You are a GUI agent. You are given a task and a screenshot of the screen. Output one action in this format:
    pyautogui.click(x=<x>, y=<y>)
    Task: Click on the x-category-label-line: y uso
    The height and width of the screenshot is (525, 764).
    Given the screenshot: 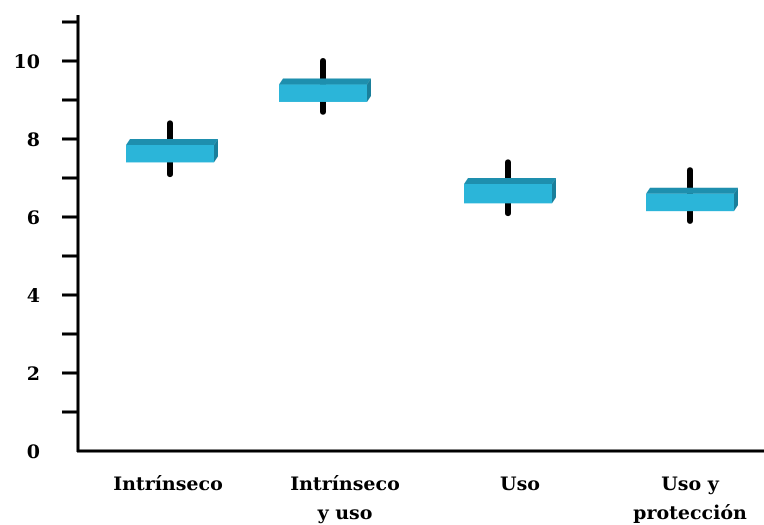 What is the action you would take?
    pyautogui.click(x=345, y=513)
    